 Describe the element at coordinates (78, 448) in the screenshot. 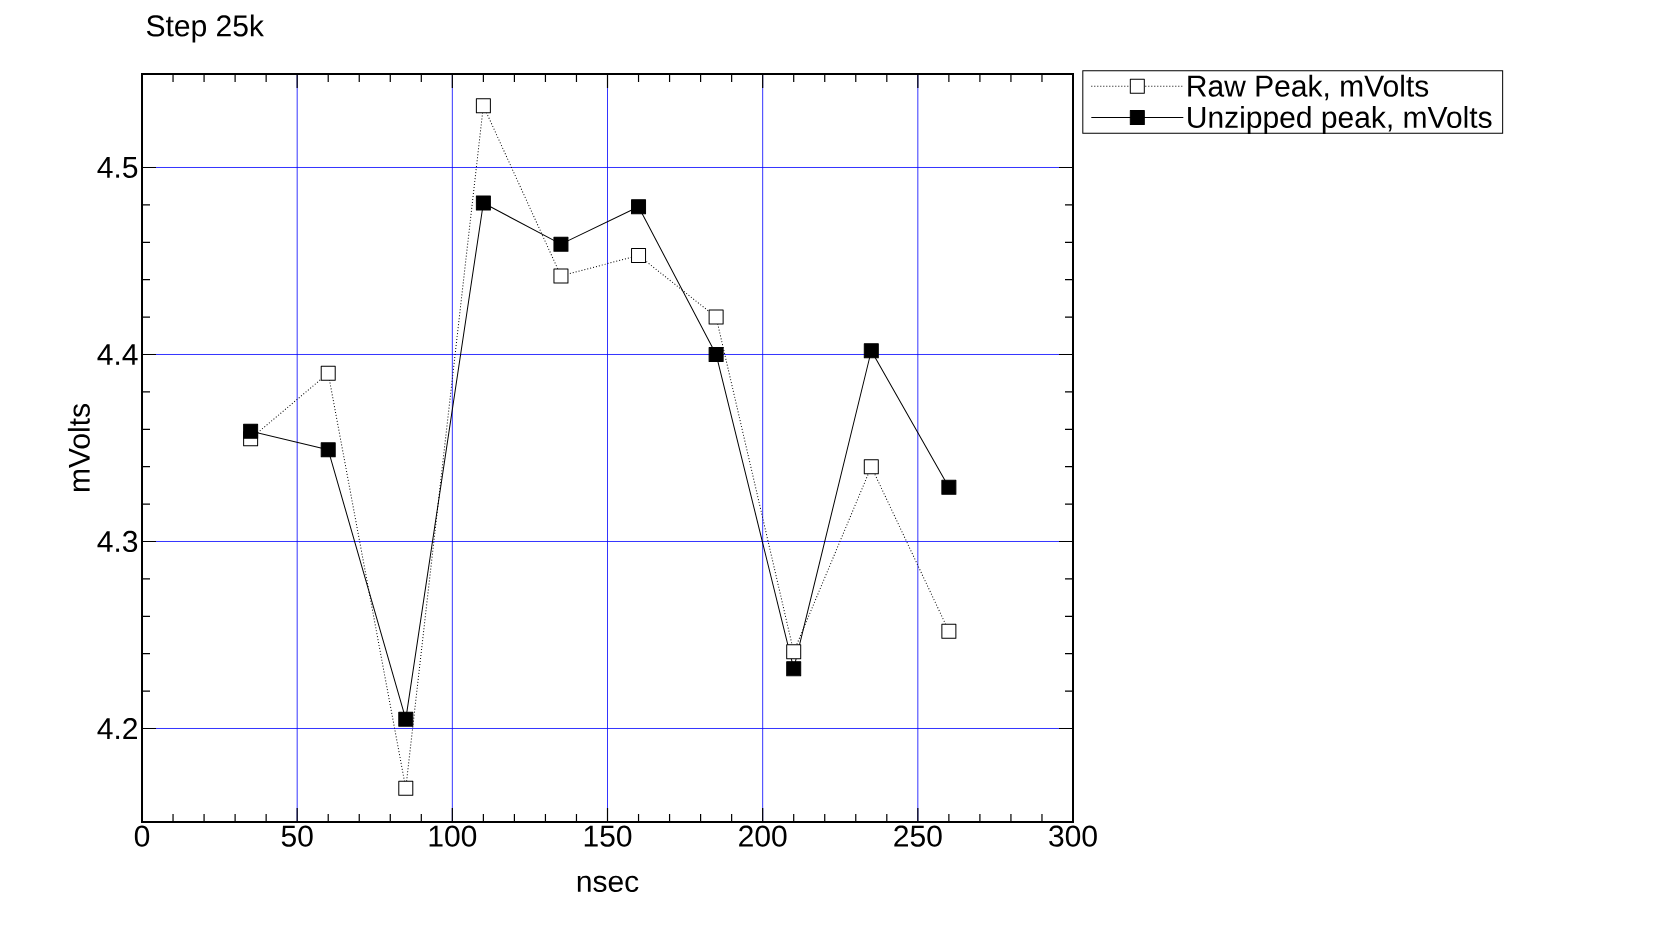

I see `y-axis-title: mVolts` at that location.